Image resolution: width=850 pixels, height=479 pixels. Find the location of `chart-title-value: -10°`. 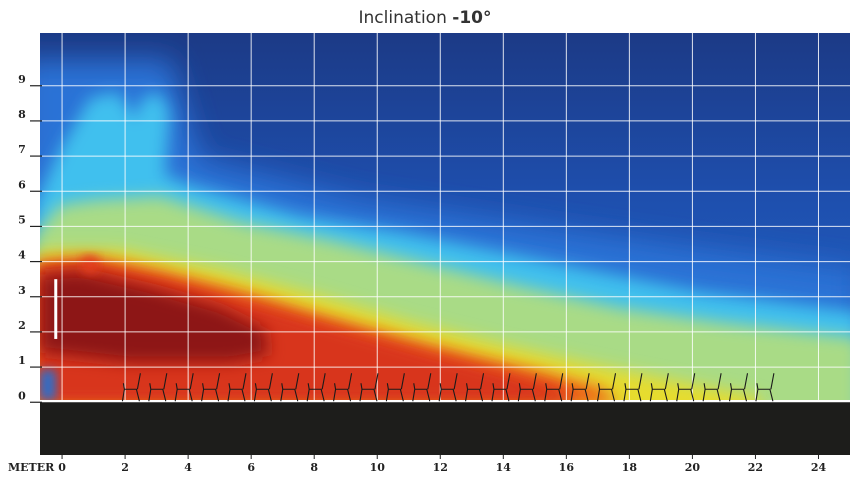

chart-title-value: -10° is located at coordinates (472, 18).